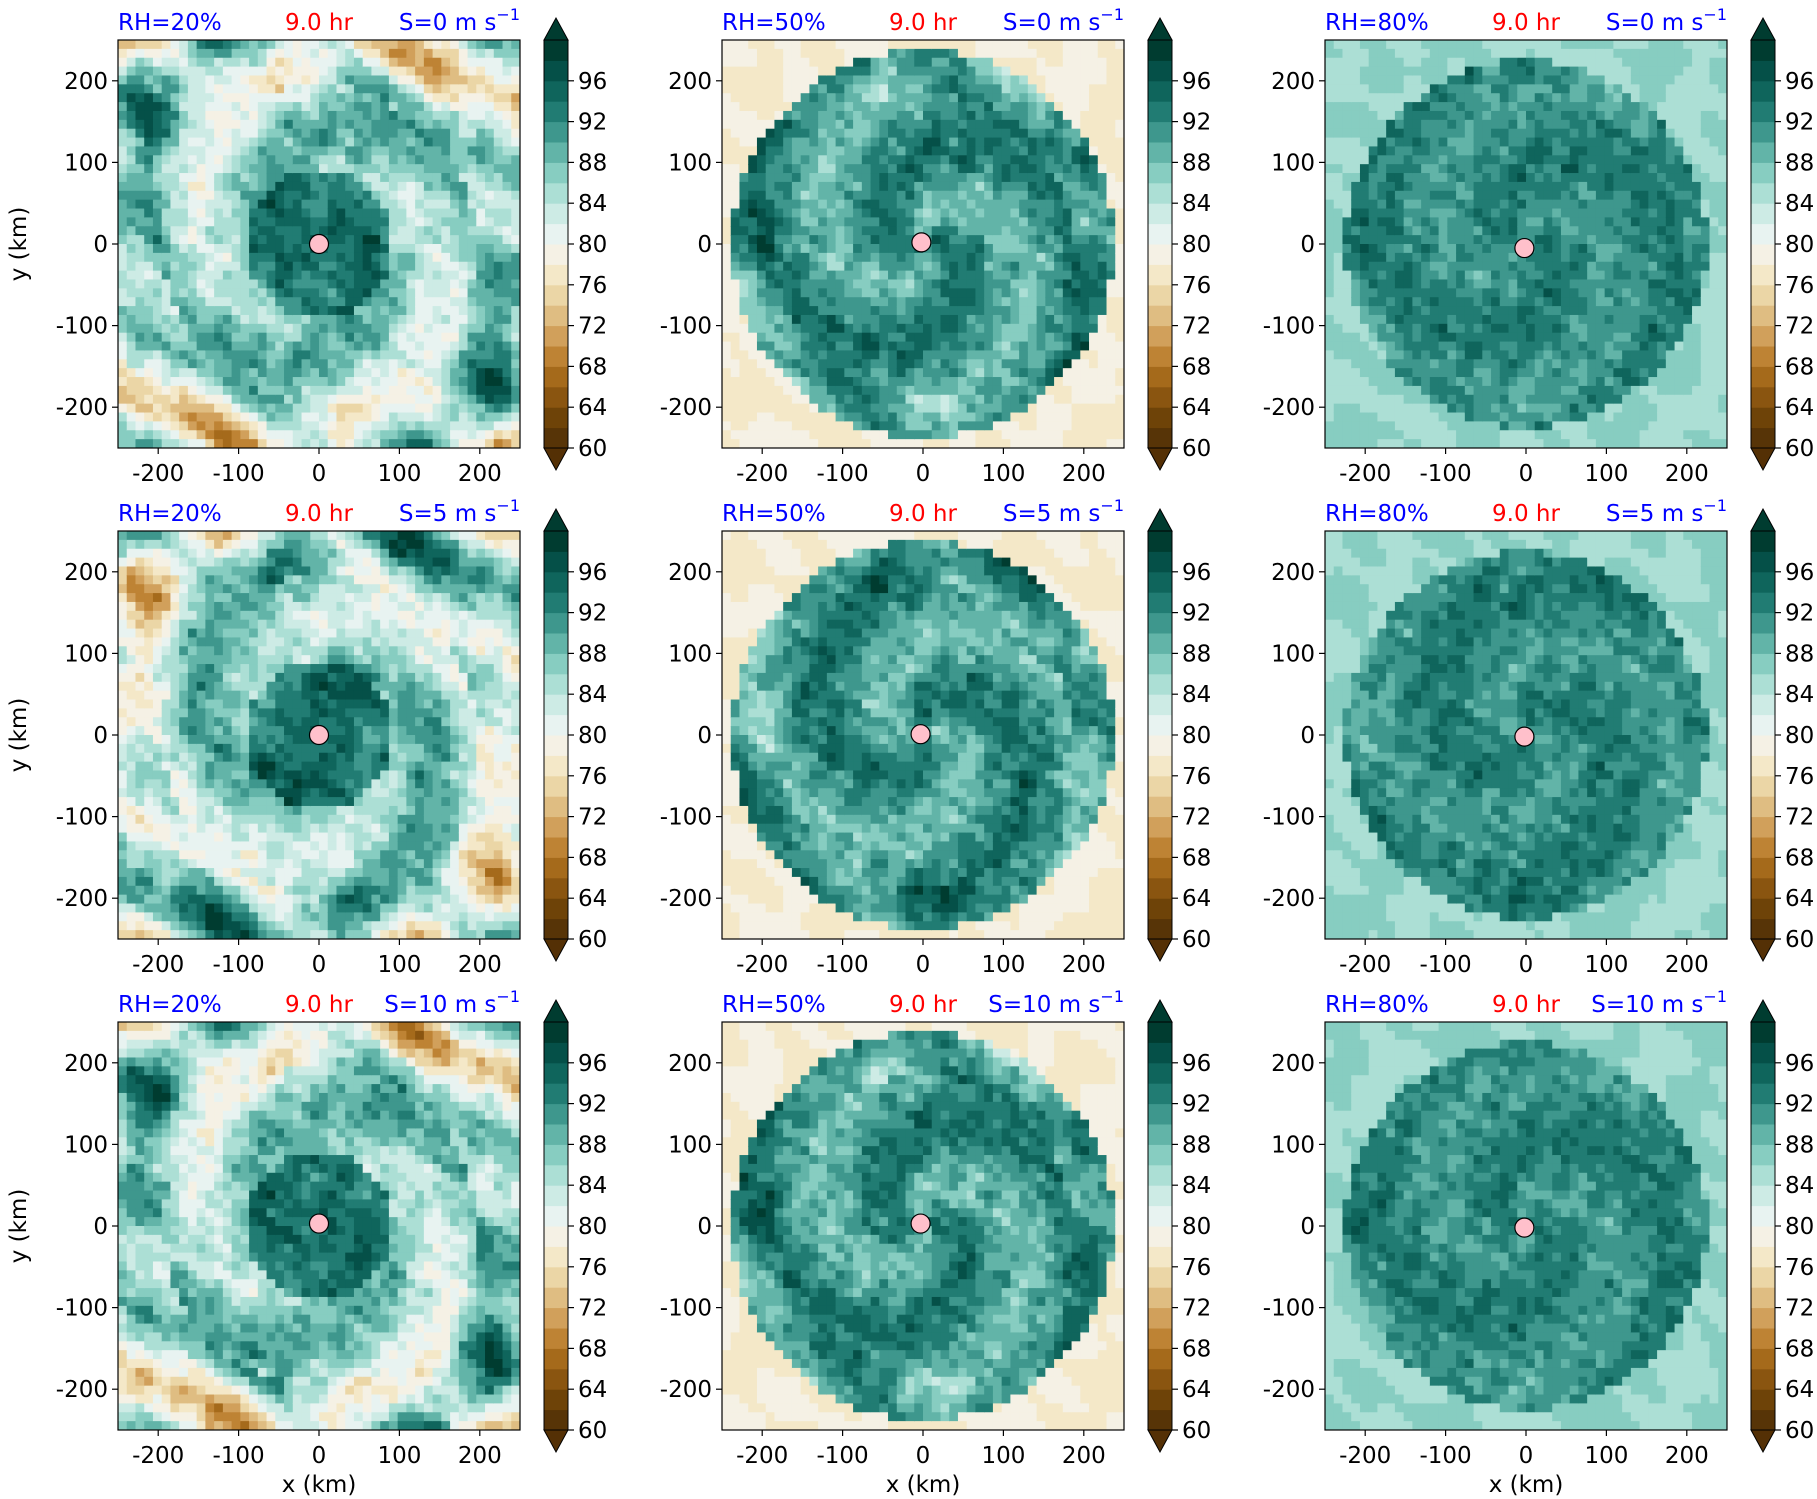  What do you see at coordinates (448, 514) in the screenshot?
I see `shear-value: S=5 m s` at bounding box center [448, 514].